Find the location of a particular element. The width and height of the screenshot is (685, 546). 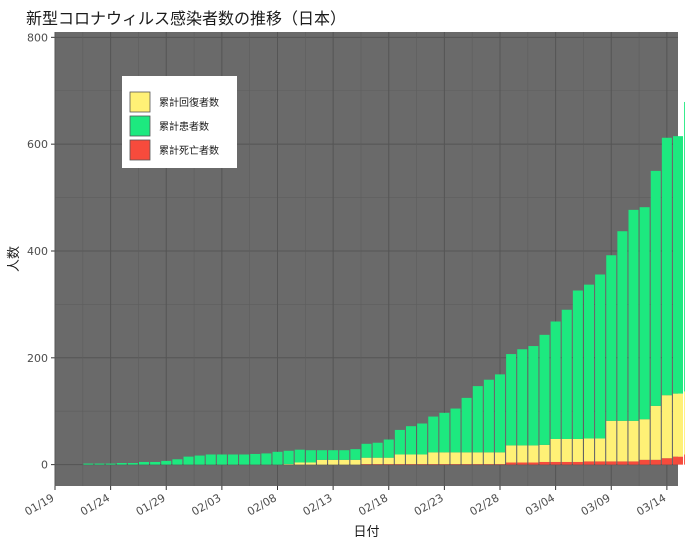

y-tick-label: 800 is located at coordinates (37, 37).